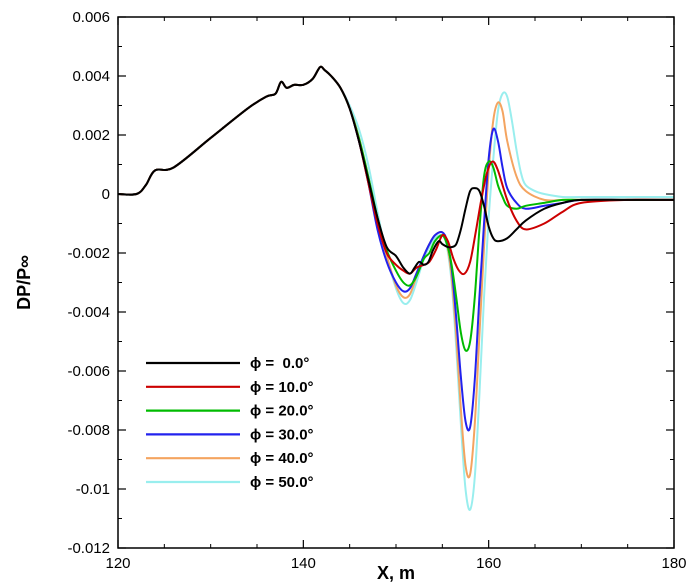 This screenshot has width=693, height=586. Describe the element at coordinates (303, 563) in the screenshot. I see `x-tick-label: 140` at that location.